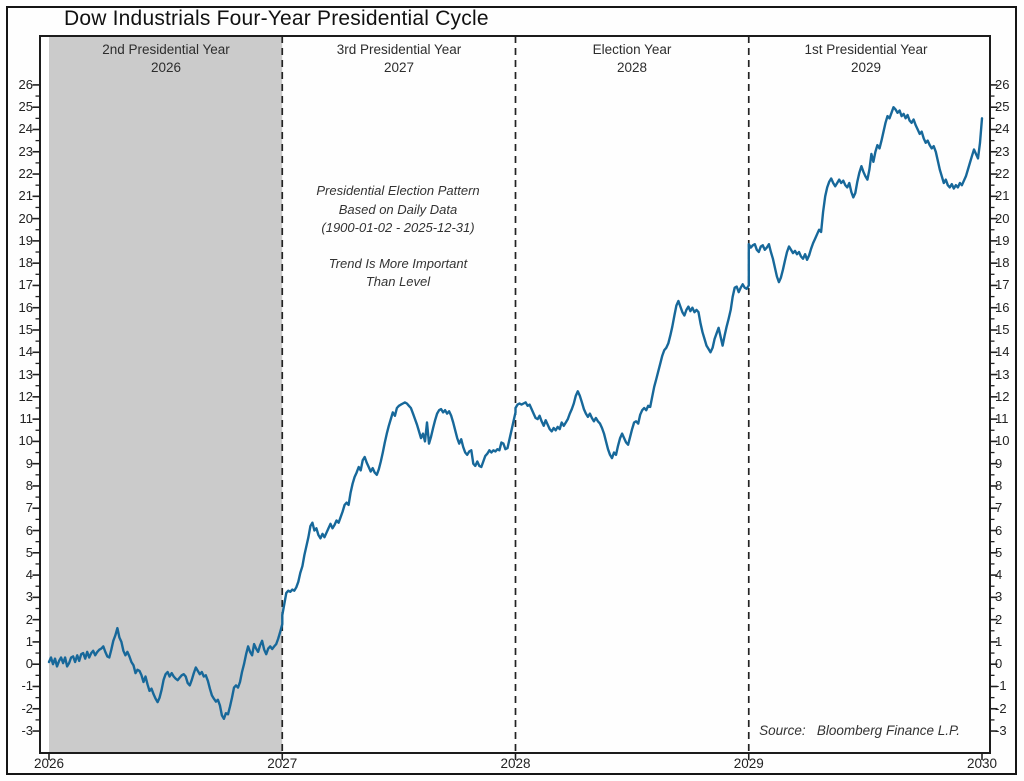 Image resolution: width=1024 pixels, height=781 pixels. I want to click on annotation-line: (1900-01-02 - 2025-12-31), so click(398, 227).